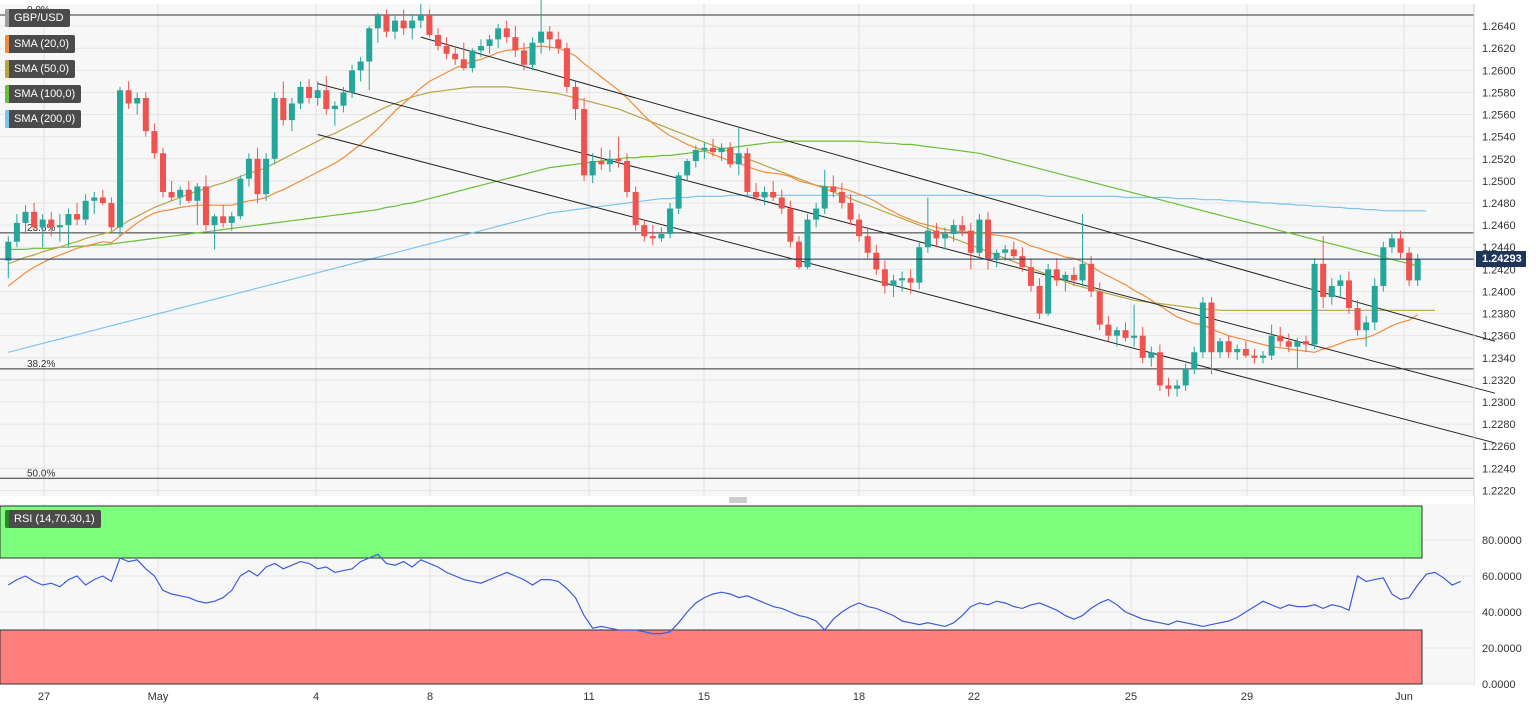 This screenshot has height=716, width=1536. Describe the element at coordinates (1499, 182) in the screenshot. I see `price-tick-label: 1.2500` at that location.